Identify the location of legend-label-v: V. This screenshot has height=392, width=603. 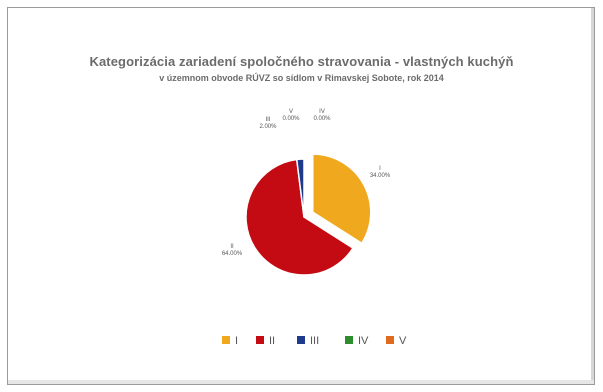
(403, 341).